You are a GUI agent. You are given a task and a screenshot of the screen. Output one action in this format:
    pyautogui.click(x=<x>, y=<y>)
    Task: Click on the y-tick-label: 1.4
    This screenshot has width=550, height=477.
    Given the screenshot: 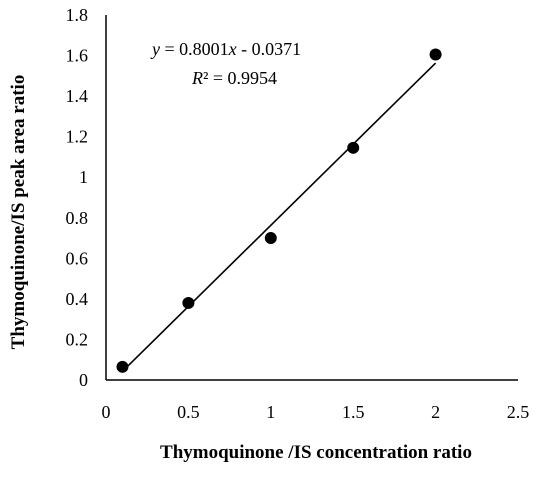 What is the action you would take?
    pyautogui.click(x=77, y=96)
    